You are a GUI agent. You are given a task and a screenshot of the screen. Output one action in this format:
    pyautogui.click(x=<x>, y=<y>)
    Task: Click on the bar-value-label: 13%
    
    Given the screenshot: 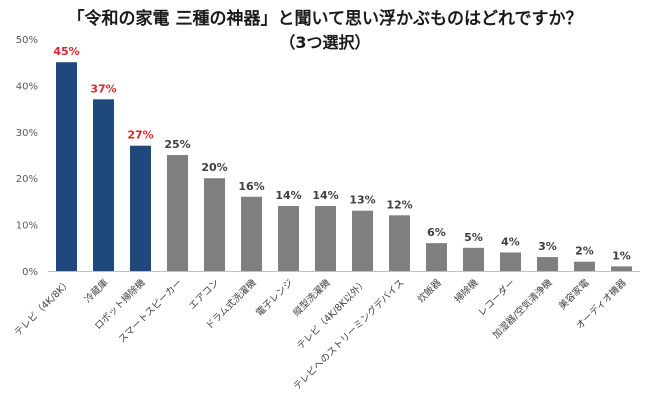 What is the action you would take?
    pyautogui.click(x=362, y=200)
    